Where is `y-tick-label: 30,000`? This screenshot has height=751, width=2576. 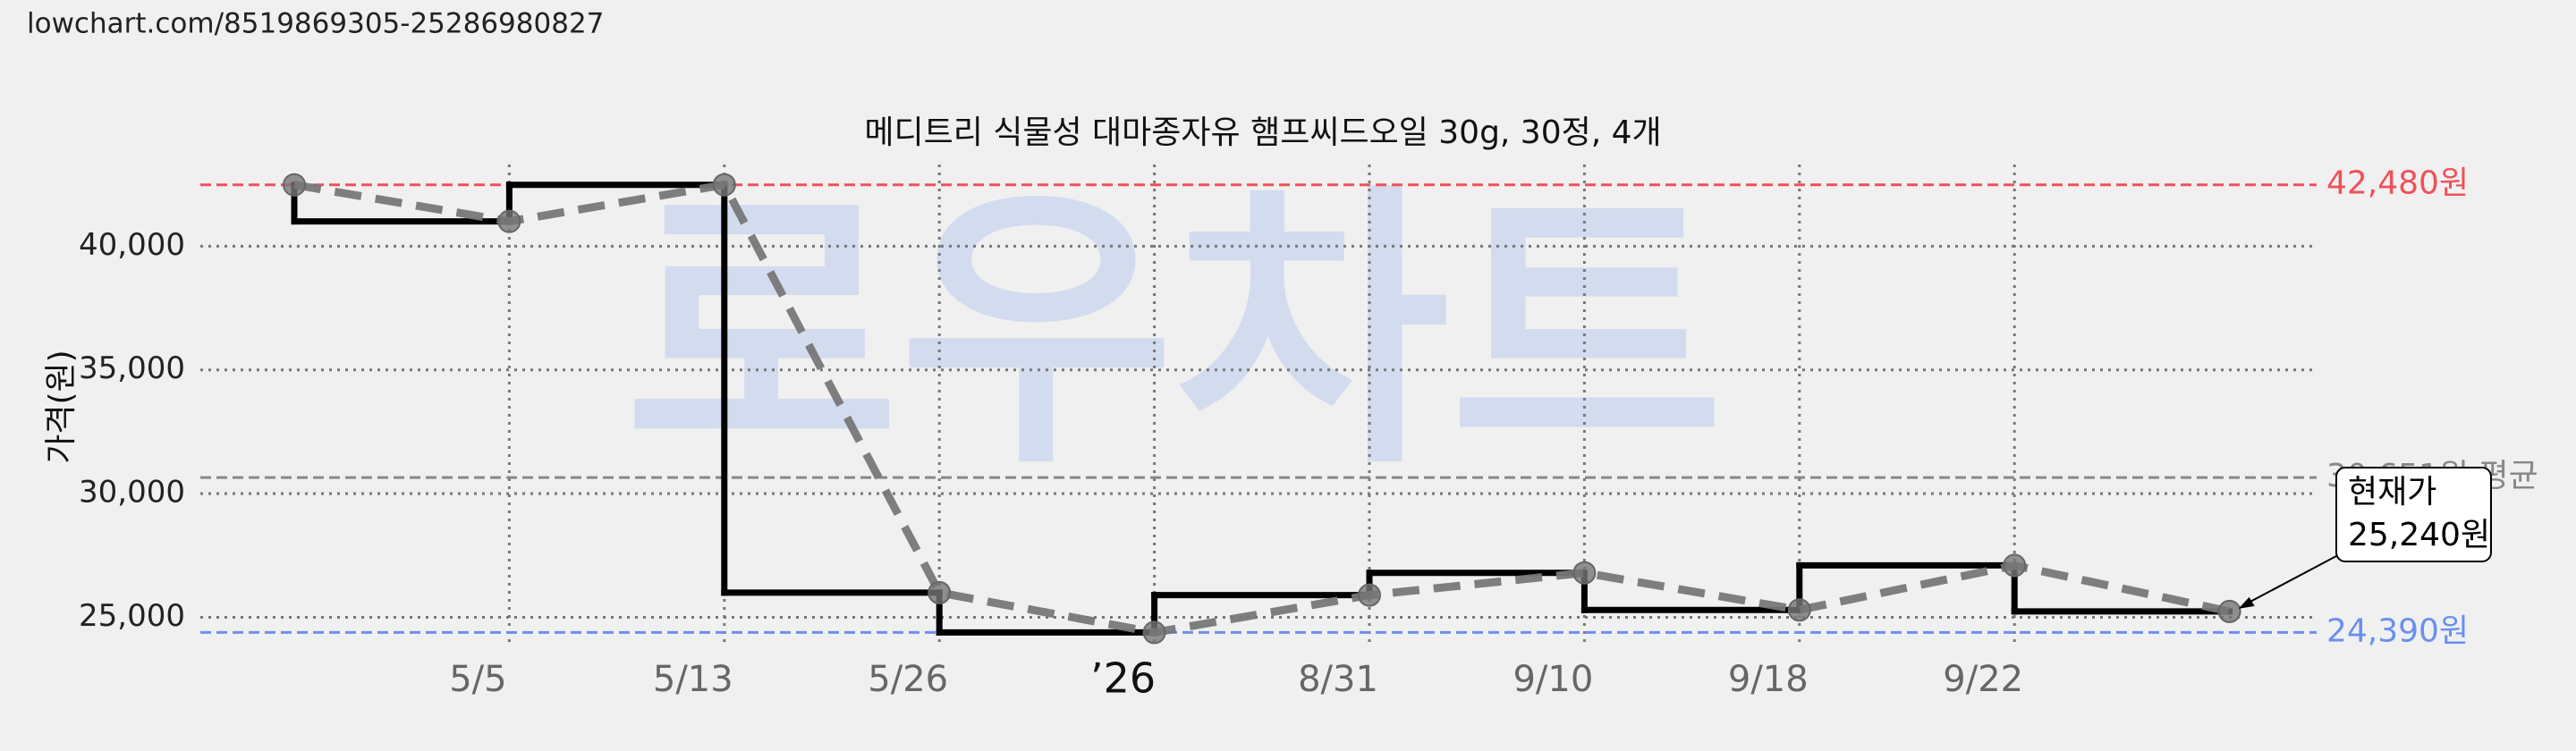 y-tick-label: 30,000 is located at coordinates (132, 493).